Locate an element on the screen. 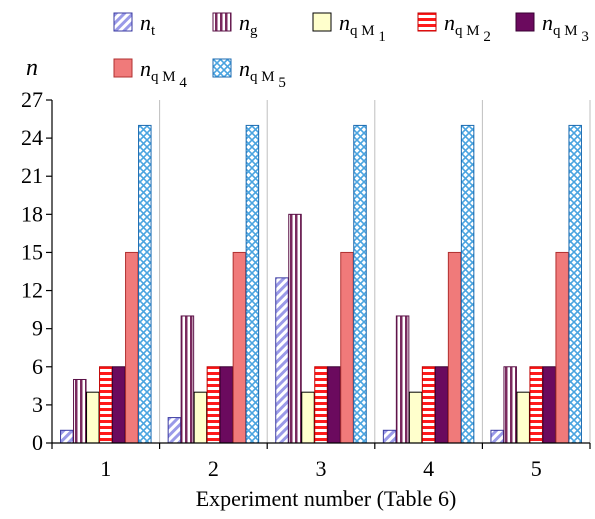  y-axis-ticks: 0 3 6 9 12 15 18 21 24 27 is located at coordinates (36, 271).